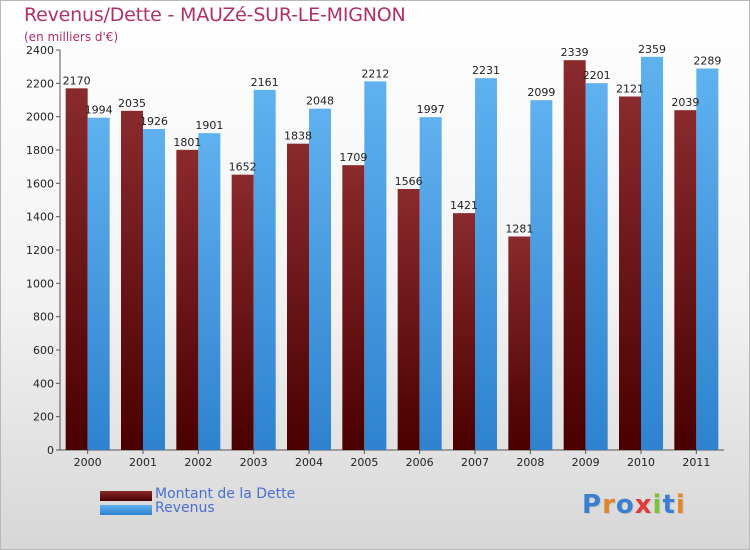  I want to click on bar-revenus-2006, so click(430, 284).